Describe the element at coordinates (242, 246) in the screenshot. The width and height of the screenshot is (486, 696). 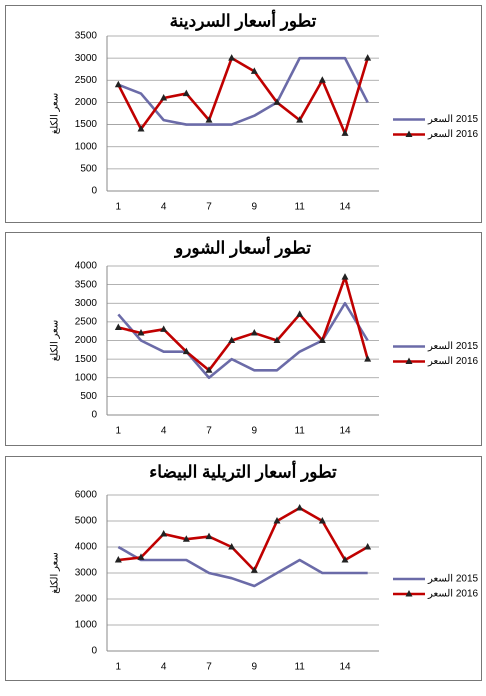
I see `chart-title: تطور أسعار الشورو` at that location.